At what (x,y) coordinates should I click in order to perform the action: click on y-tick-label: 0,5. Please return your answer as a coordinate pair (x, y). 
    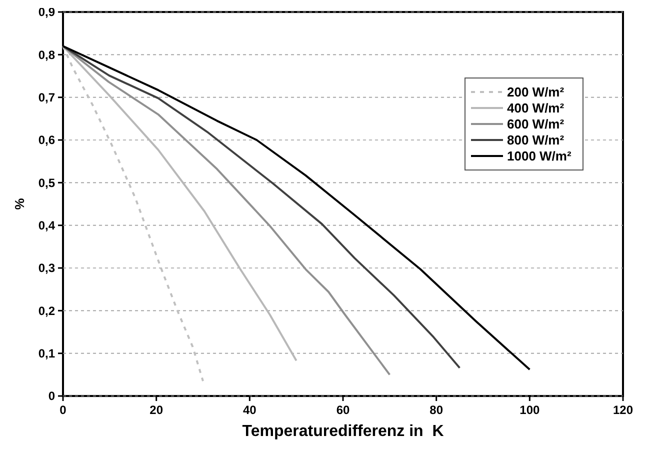
    Looking at the image, I should click on (47, 183).